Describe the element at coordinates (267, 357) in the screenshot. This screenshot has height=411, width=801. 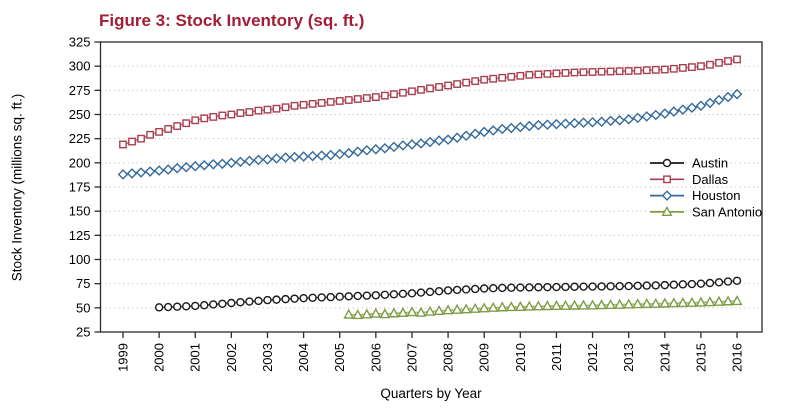
I see `x-tick-label: 2003` at that location.